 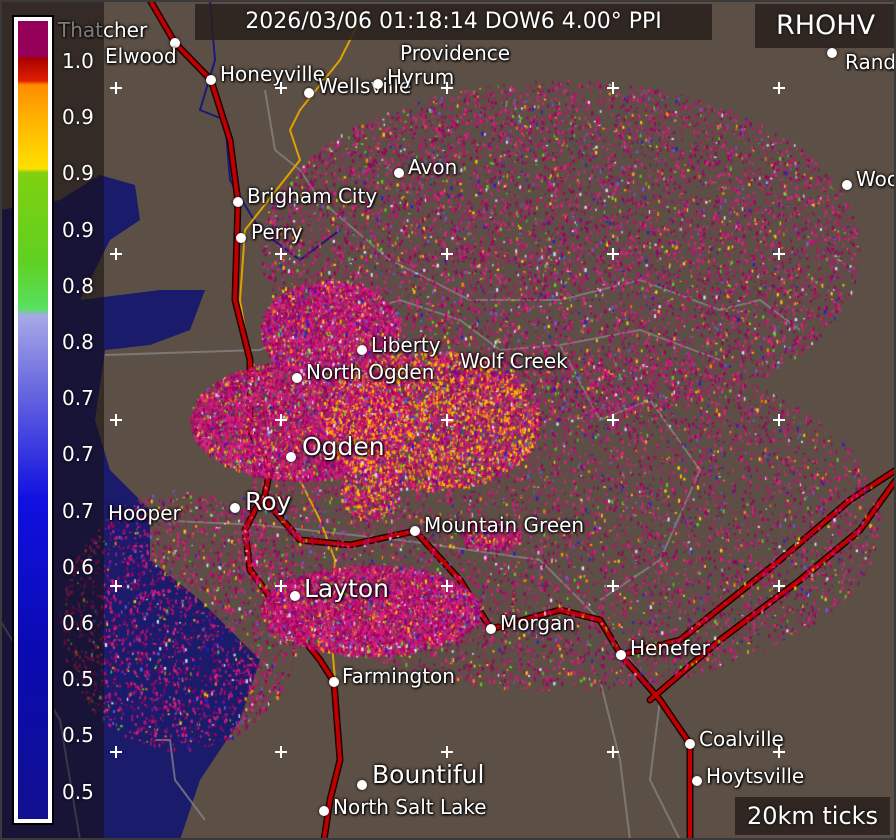 I want to click on city-label: Randolph, so click(x=870, y=62).